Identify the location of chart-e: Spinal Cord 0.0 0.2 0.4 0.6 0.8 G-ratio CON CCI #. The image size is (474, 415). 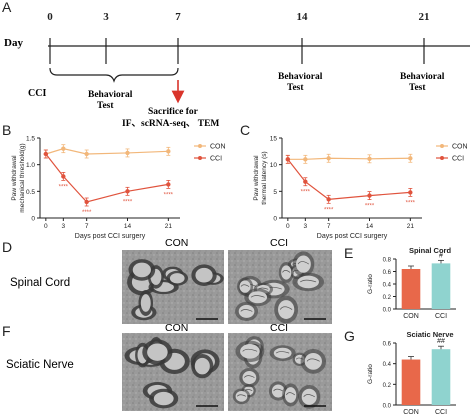
(411, 283).